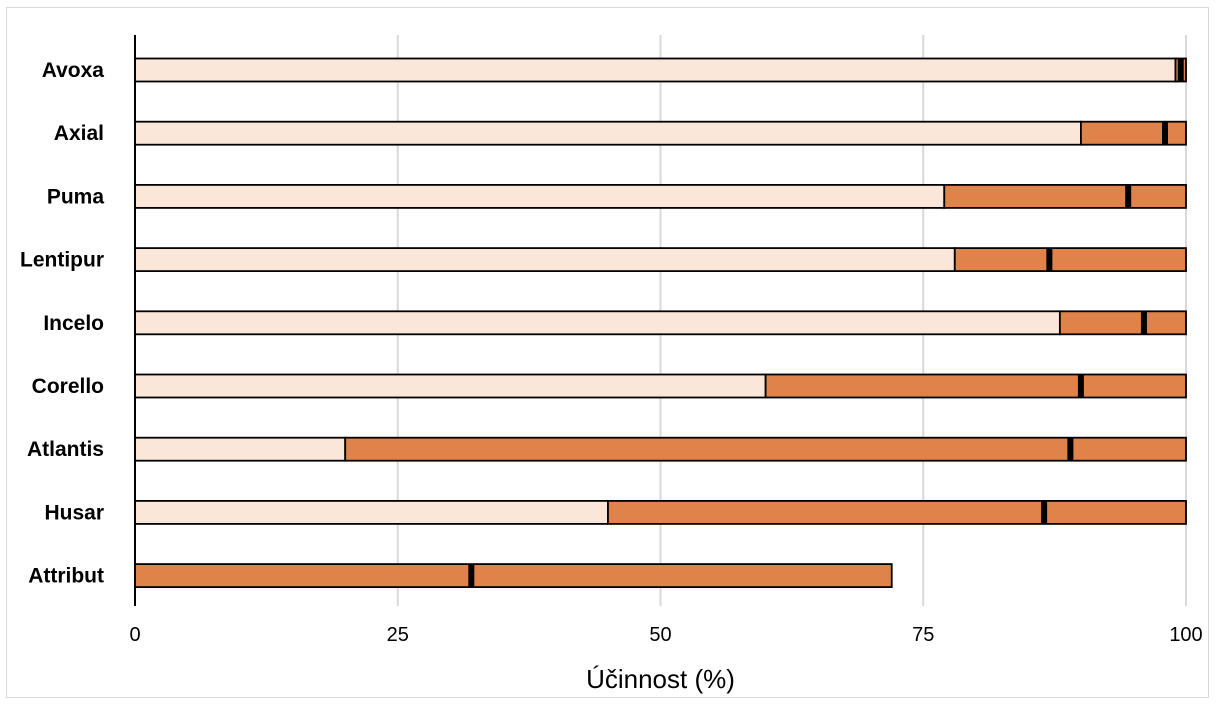 The height and width of the screenshot is (704, 1216). Describe the element at coordinates (1128, 196) in the screenshot. I see `marker-puma` at that location.